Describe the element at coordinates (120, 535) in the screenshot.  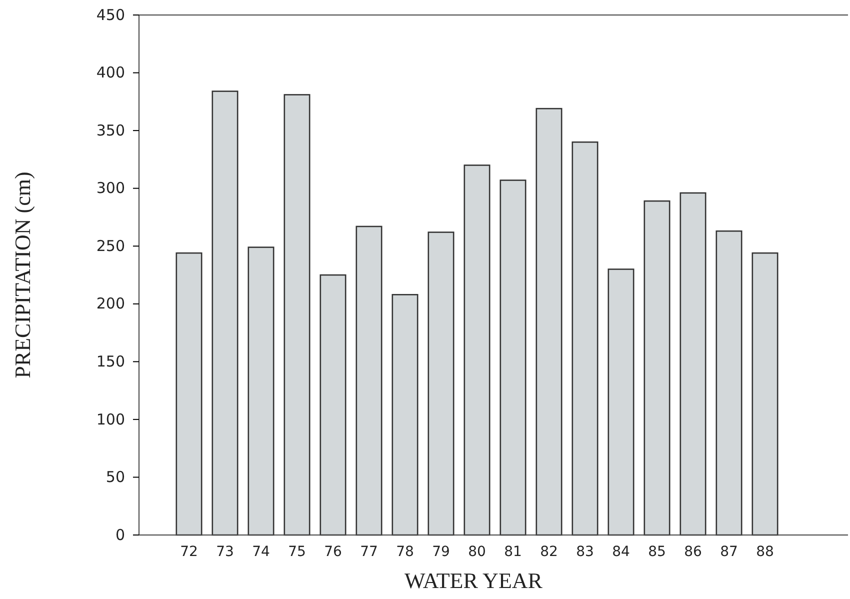
I see `y-tick-label: 0` at that location.